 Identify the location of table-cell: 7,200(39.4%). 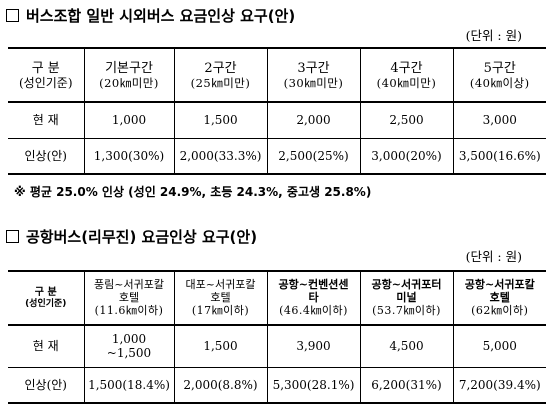
(499, 385).